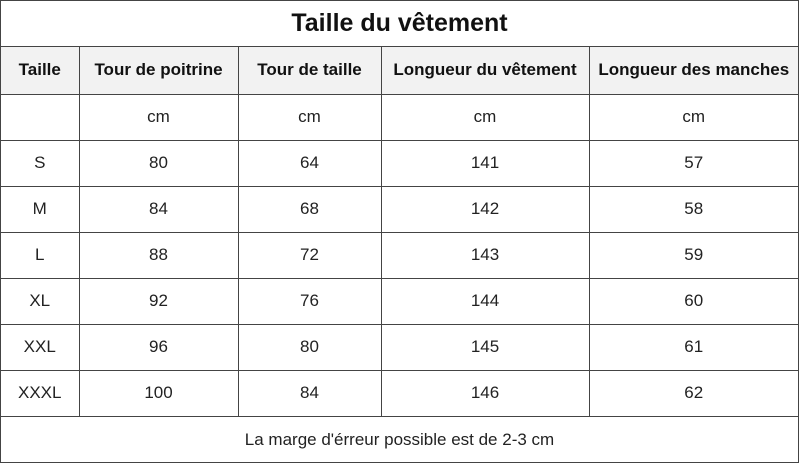 The image size is (799, 463). I want to click on size-cell: S, so click(40, 163).